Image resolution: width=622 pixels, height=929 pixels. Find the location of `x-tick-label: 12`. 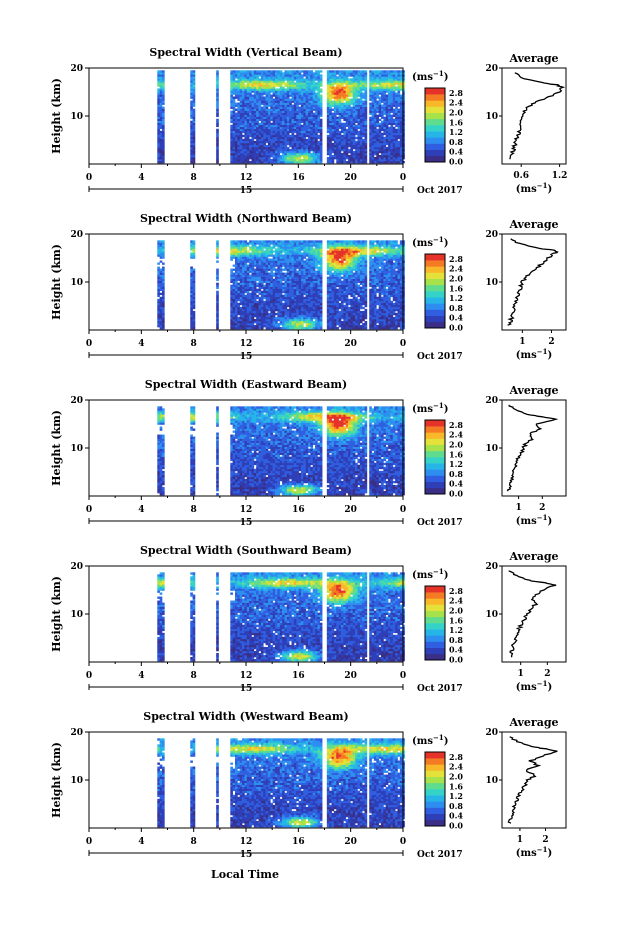

x-tick-label: 12 is located at coordinates (246, 178).